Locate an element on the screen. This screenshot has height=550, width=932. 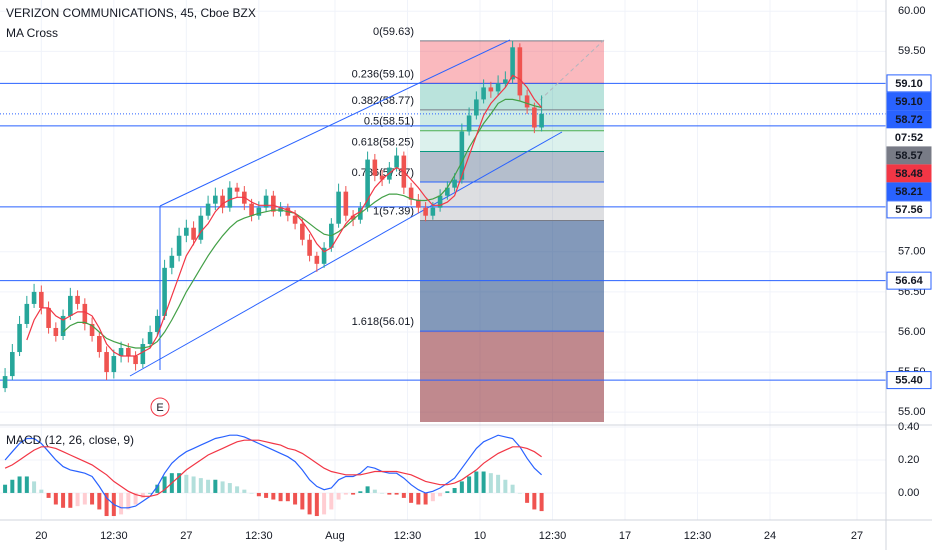
price-badge-label: 07:52 is located at coordinates (909, 138).